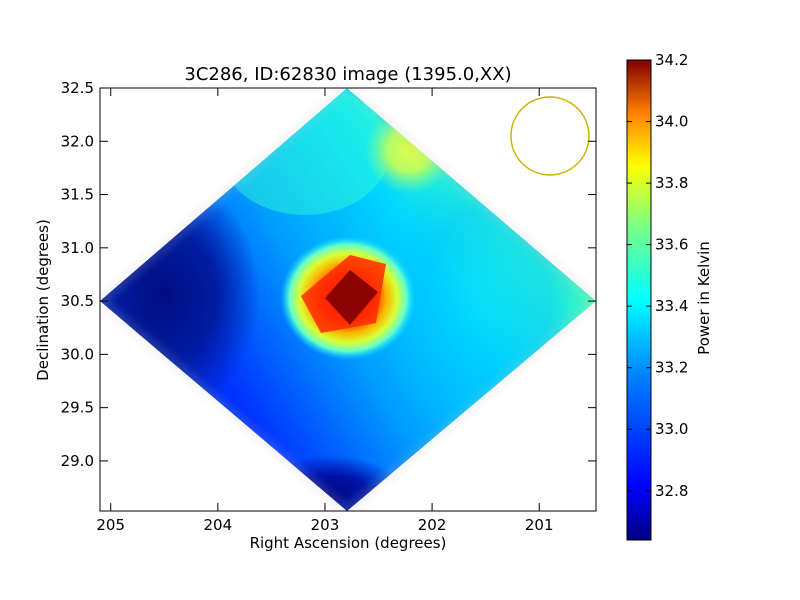 This screenshot has height=600, width=800. I want to click on colorbar-ticks: 32.8 33.0 33.2 33.4 33.6 33.8 34.0 34.2, so click(657, 275).